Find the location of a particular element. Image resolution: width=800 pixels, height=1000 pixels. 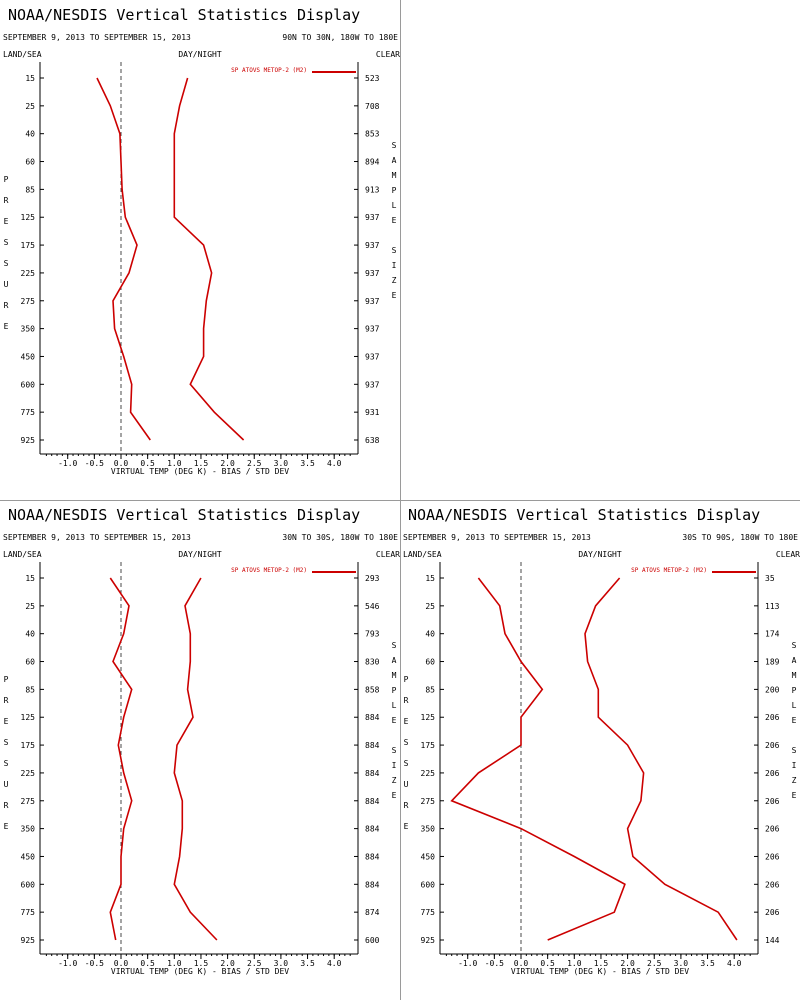

sample-size-label: 874 is located at coordinates (372, 912).